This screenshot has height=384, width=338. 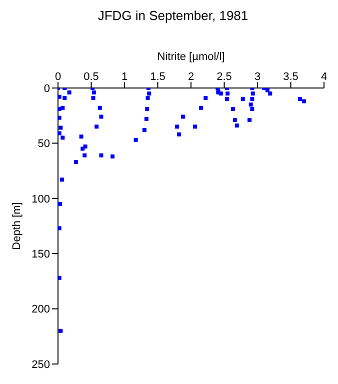 What do you see at coordinates (257, 77) in the screenshot?
I see `x-tick-label: 3` at bounding box center [257, 77].